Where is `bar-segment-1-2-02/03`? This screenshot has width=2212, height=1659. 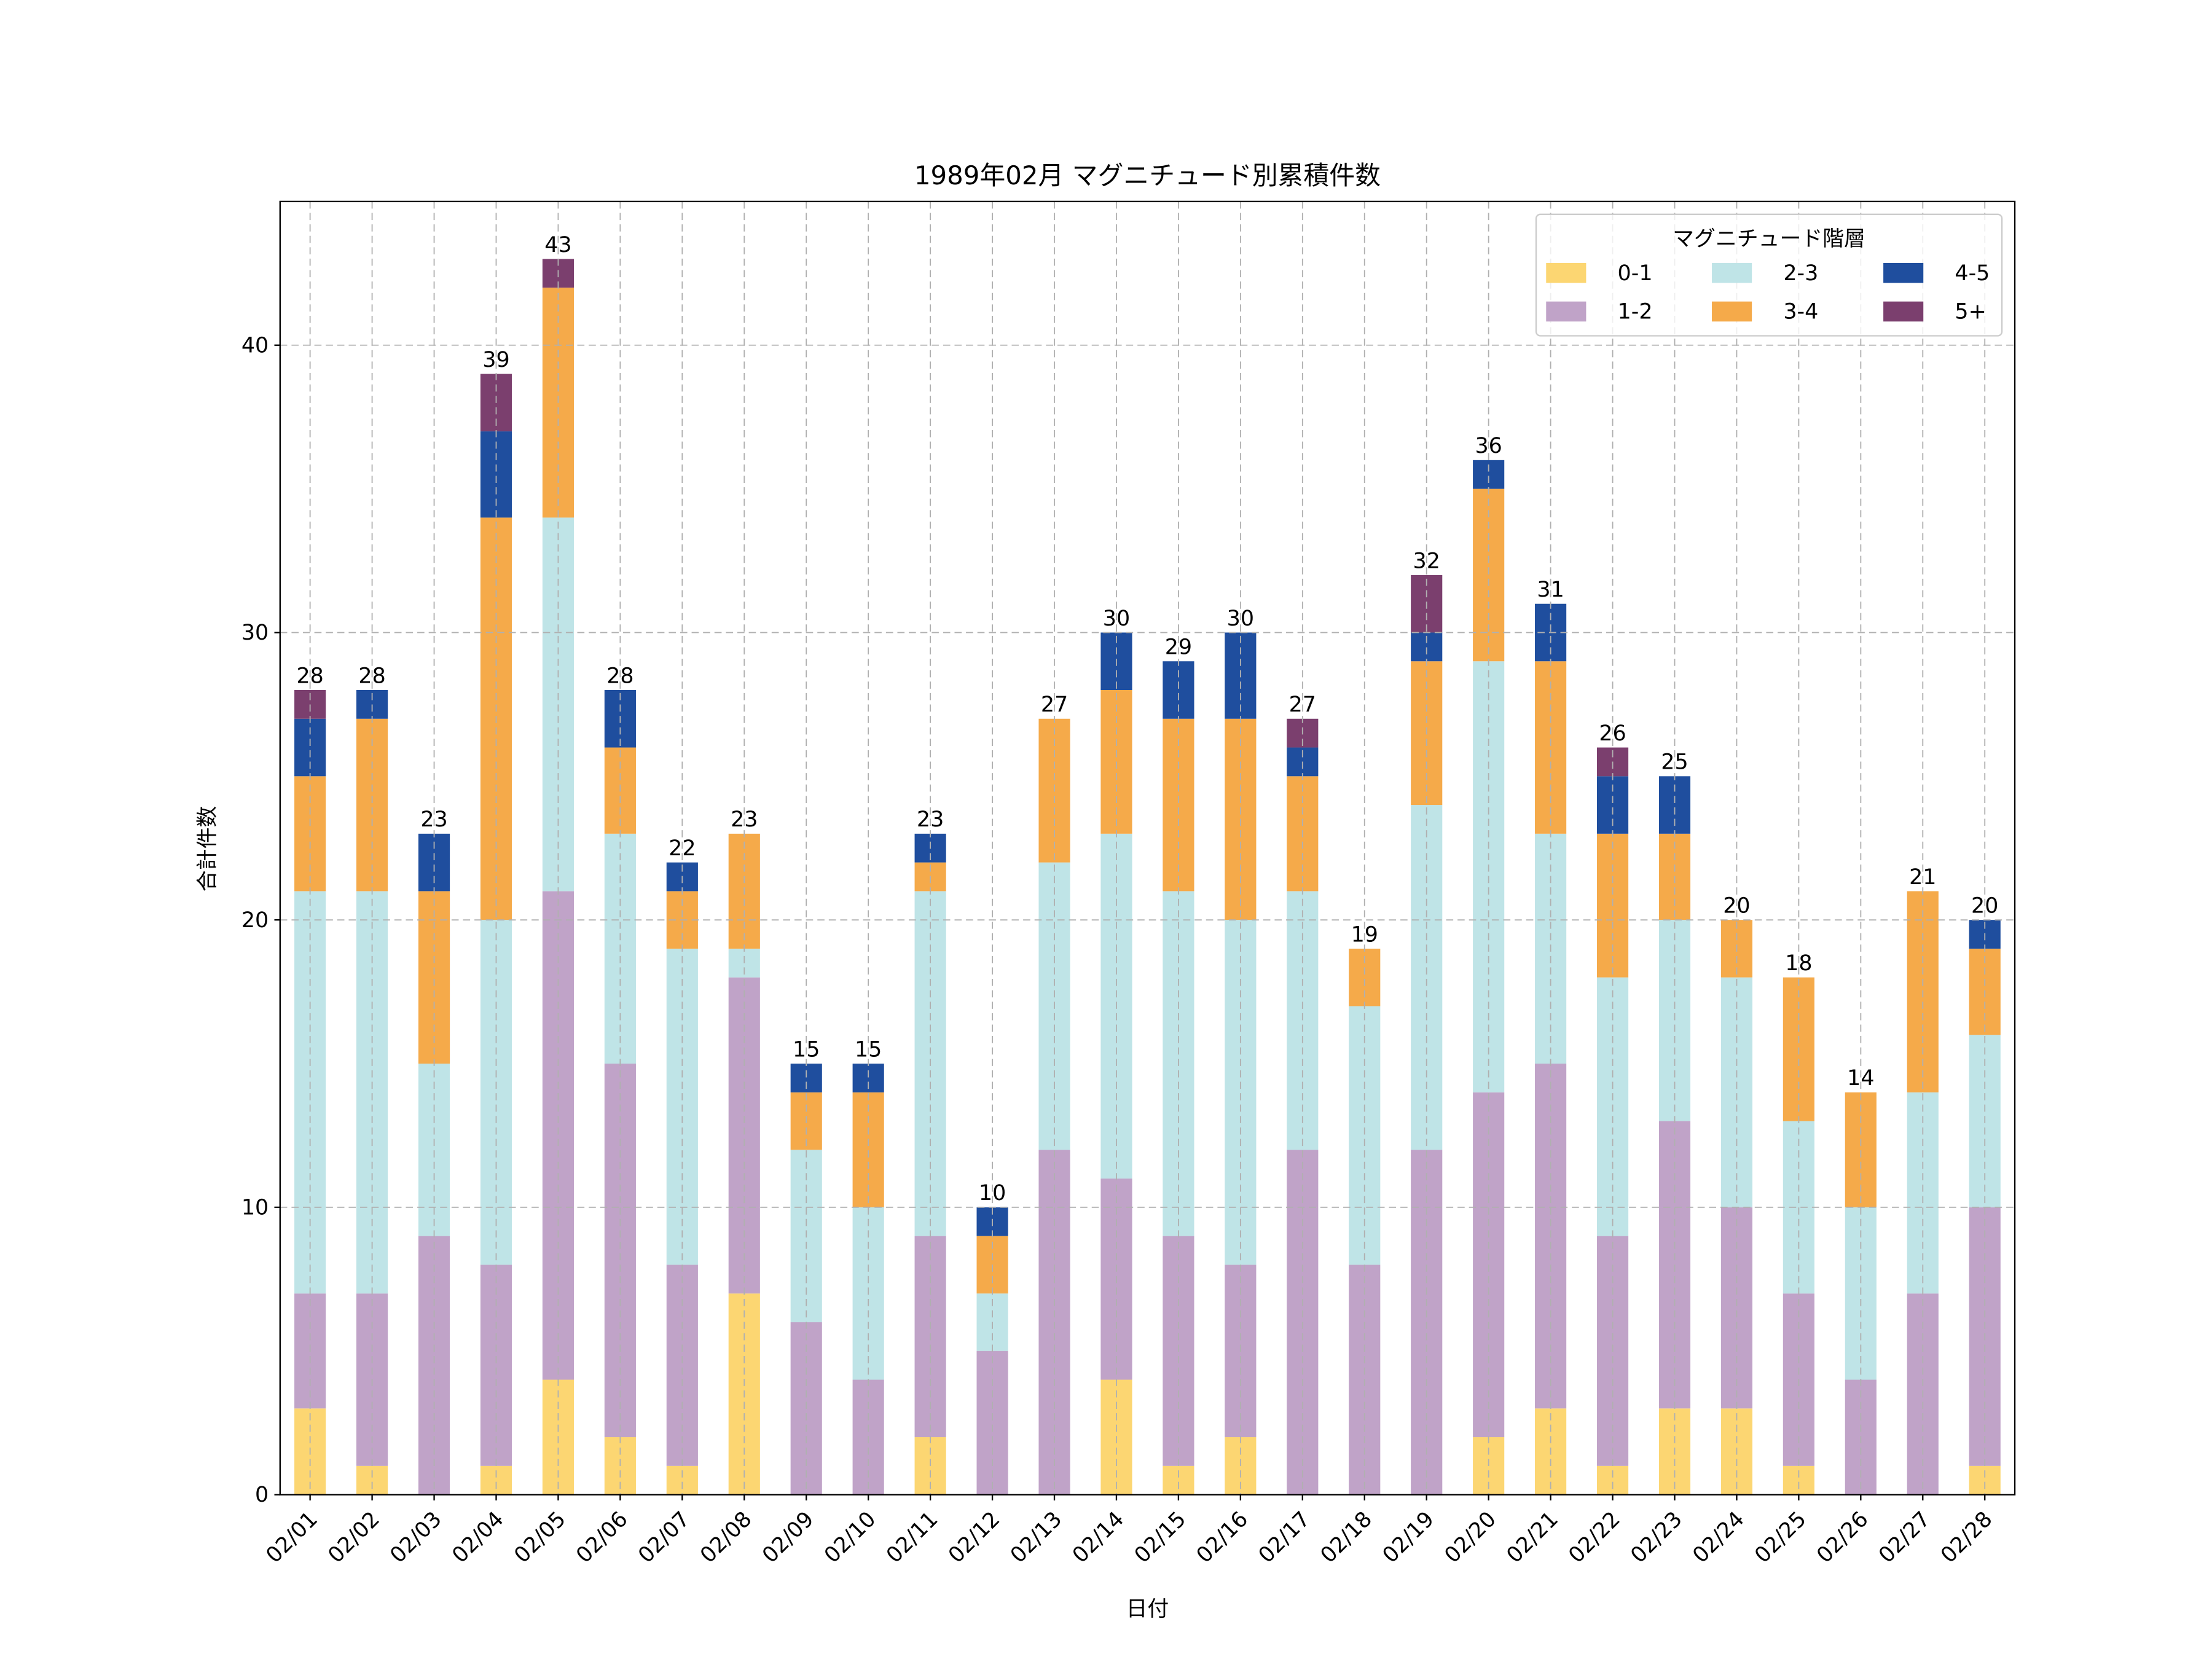
bar-segment-1-2-02/03 is located at coordinates (434, 1365).